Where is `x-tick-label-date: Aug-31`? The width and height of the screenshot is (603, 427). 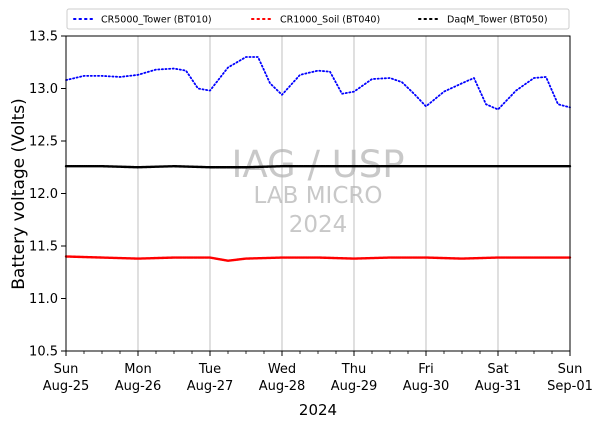
x-tick-label-date: Aug-31 is located at coordinates (498, 386).